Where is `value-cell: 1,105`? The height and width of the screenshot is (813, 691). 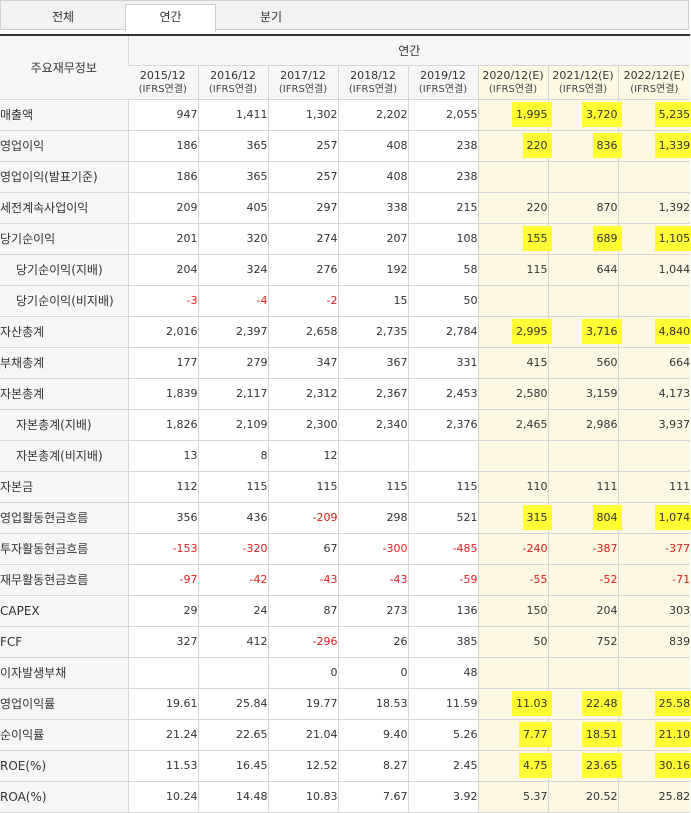
value-cell: 1,105 is located at coordinates (654, 239).